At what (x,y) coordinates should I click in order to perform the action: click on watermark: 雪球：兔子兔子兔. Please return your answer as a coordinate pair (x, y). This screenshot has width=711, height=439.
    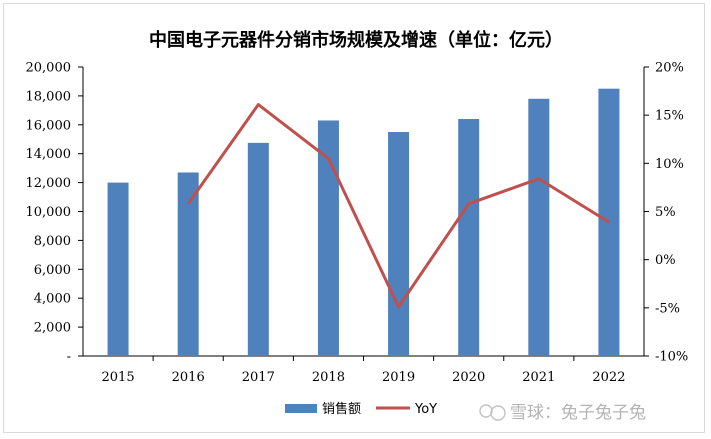
    Looking at the image, I should click on (562, 413).